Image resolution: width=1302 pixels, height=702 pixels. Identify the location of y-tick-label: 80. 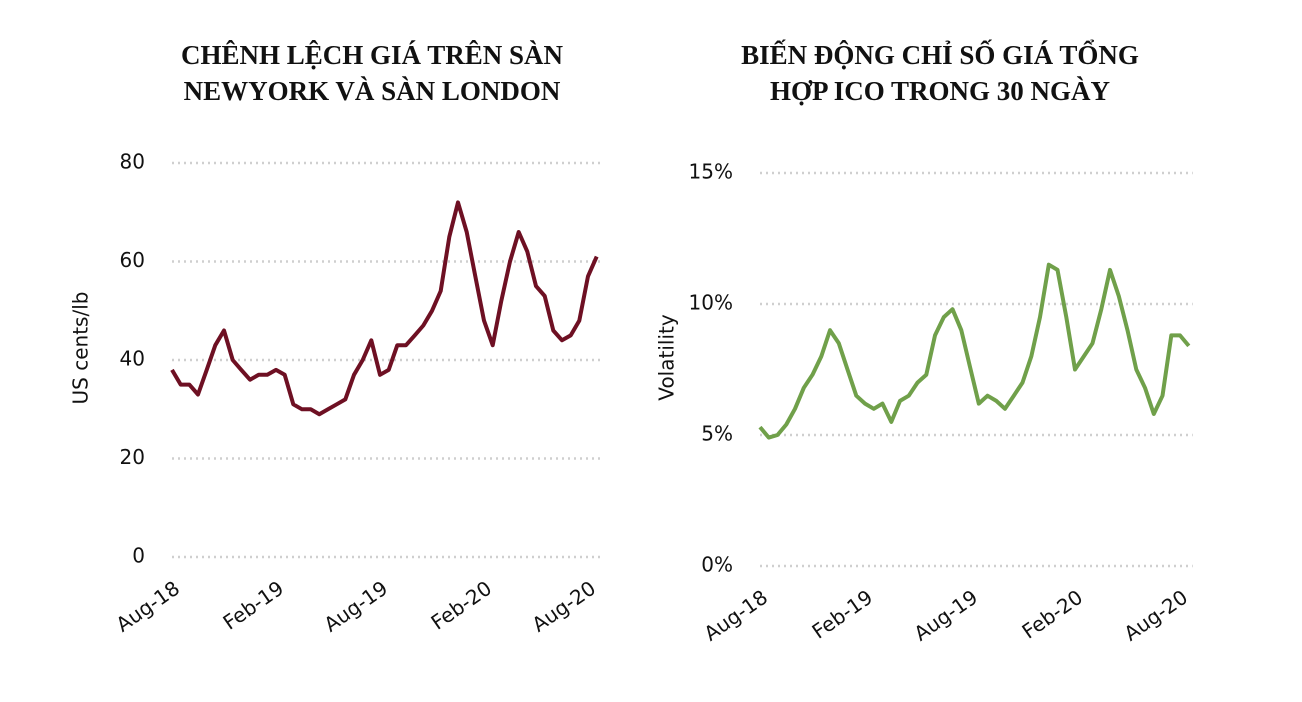
(132, 162).